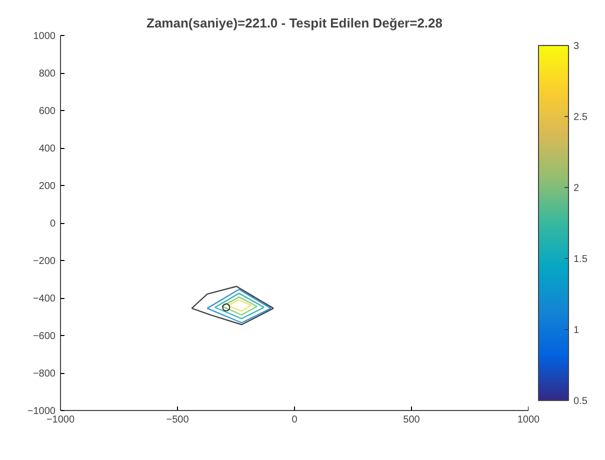  Describe the element at coordinates (47, 111) in the screenshot. I see `y-tick-label: 600` at that location.